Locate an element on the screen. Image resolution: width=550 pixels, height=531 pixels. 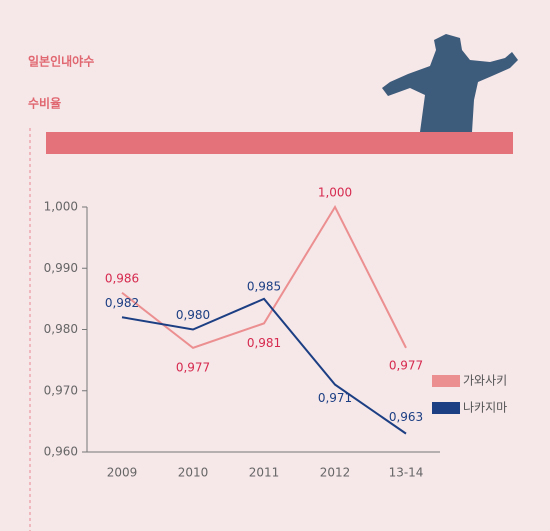
x-tick-label: 13-14 is located at coordinates (406, 473).